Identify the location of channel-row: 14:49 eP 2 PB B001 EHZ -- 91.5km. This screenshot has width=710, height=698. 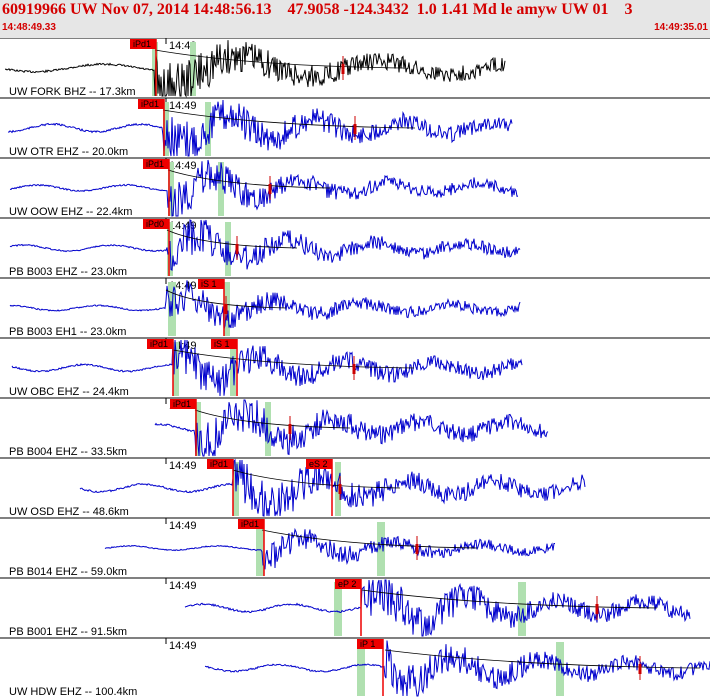
(355, 607).